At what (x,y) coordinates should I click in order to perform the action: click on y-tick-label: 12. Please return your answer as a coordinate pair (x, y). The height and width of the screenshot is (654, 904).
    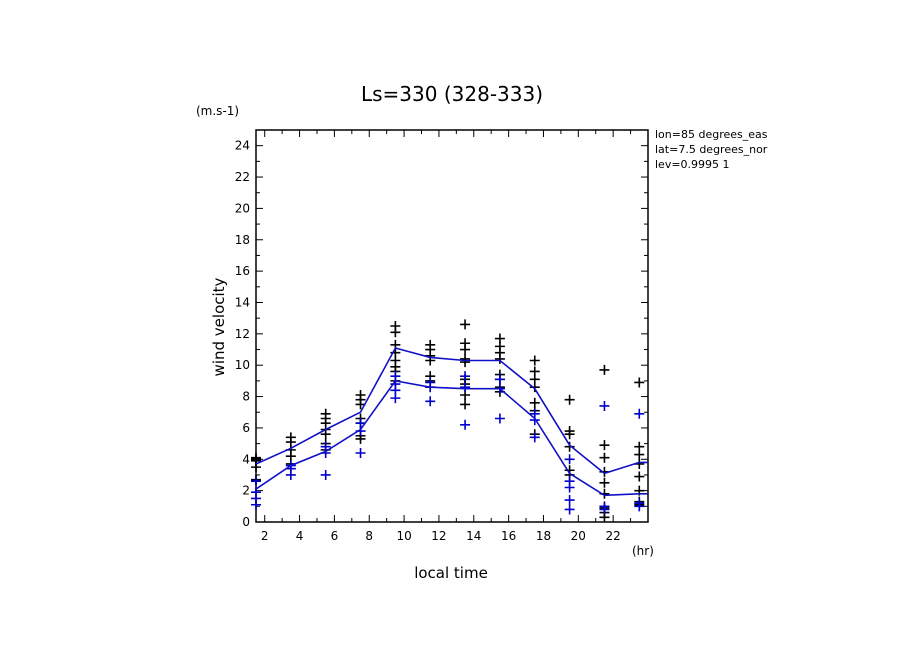
    Looking at the image, I should click on (242, 334).